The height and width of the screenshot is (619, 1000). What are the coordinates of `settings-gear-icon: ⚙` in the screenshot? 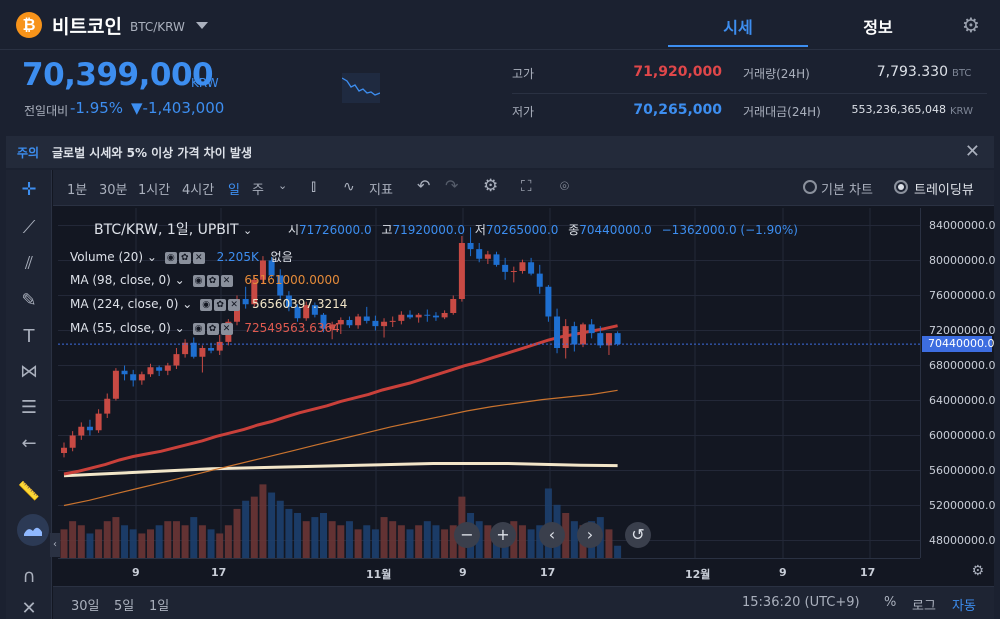 It's located at (491, 186).